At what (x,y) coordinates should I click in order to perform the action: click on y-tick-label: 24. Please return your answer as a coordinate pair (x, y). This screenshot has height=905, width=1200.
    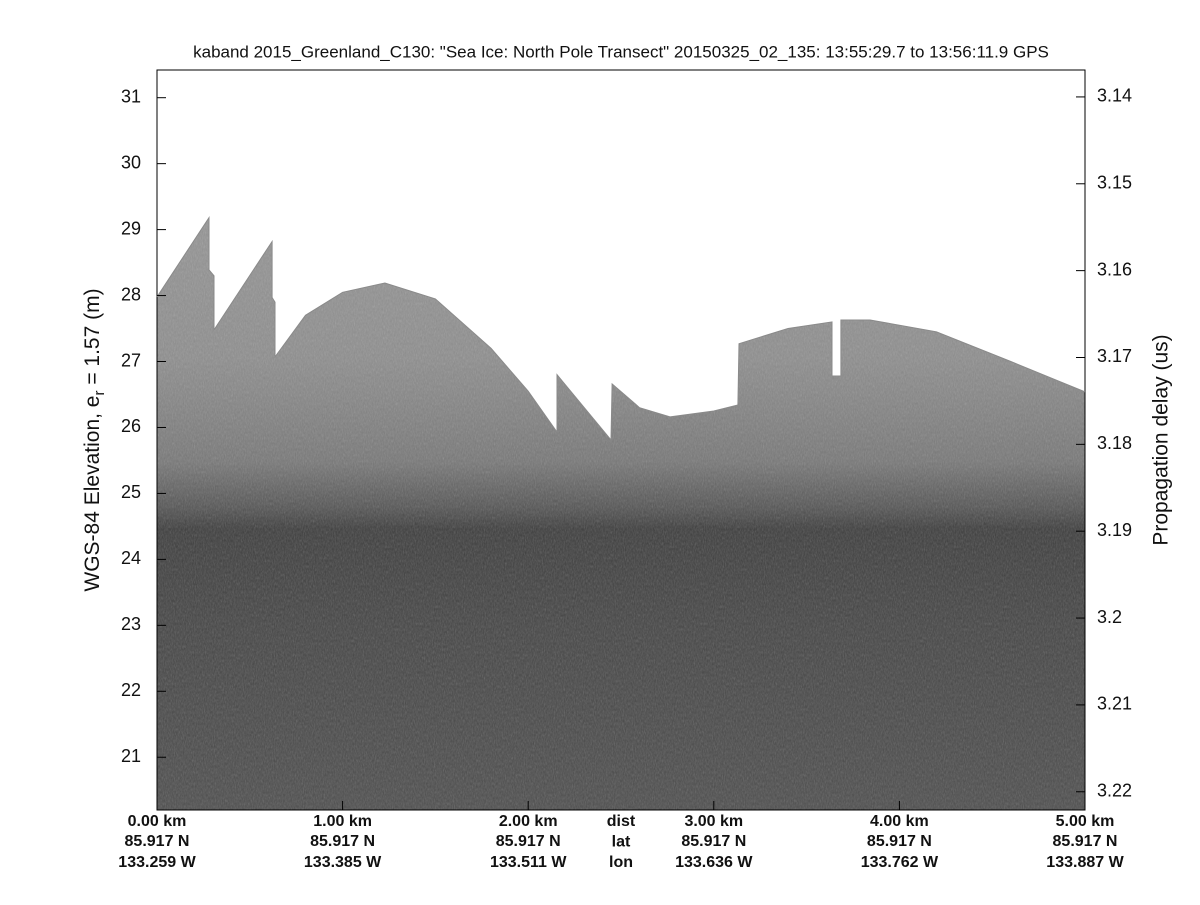
    Looking at the image, I should click on (131, 558).